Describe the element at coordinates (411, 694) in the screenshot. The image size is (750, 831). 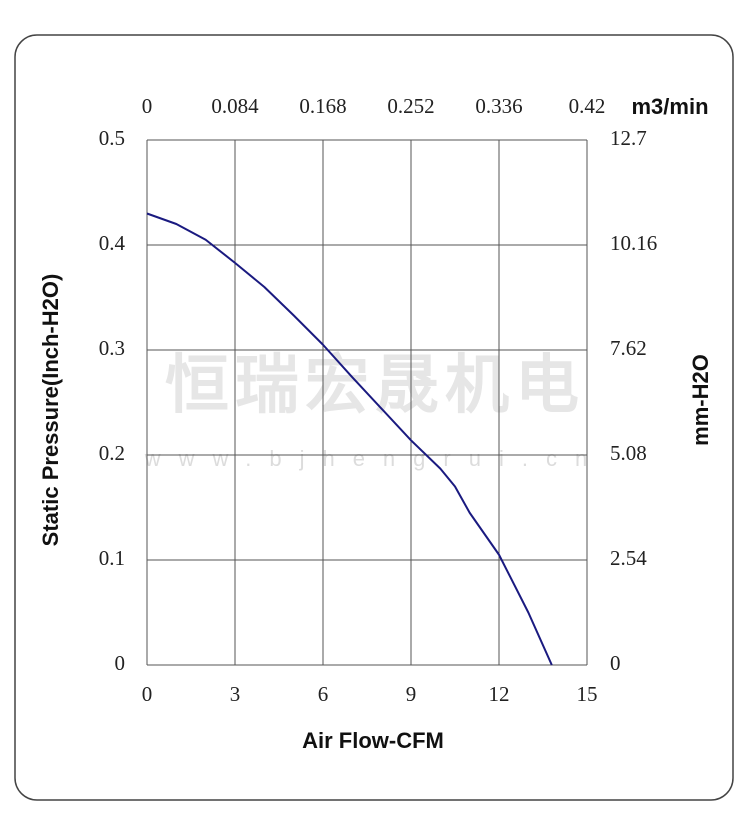
I see `x-tick-label: 9` at that location.